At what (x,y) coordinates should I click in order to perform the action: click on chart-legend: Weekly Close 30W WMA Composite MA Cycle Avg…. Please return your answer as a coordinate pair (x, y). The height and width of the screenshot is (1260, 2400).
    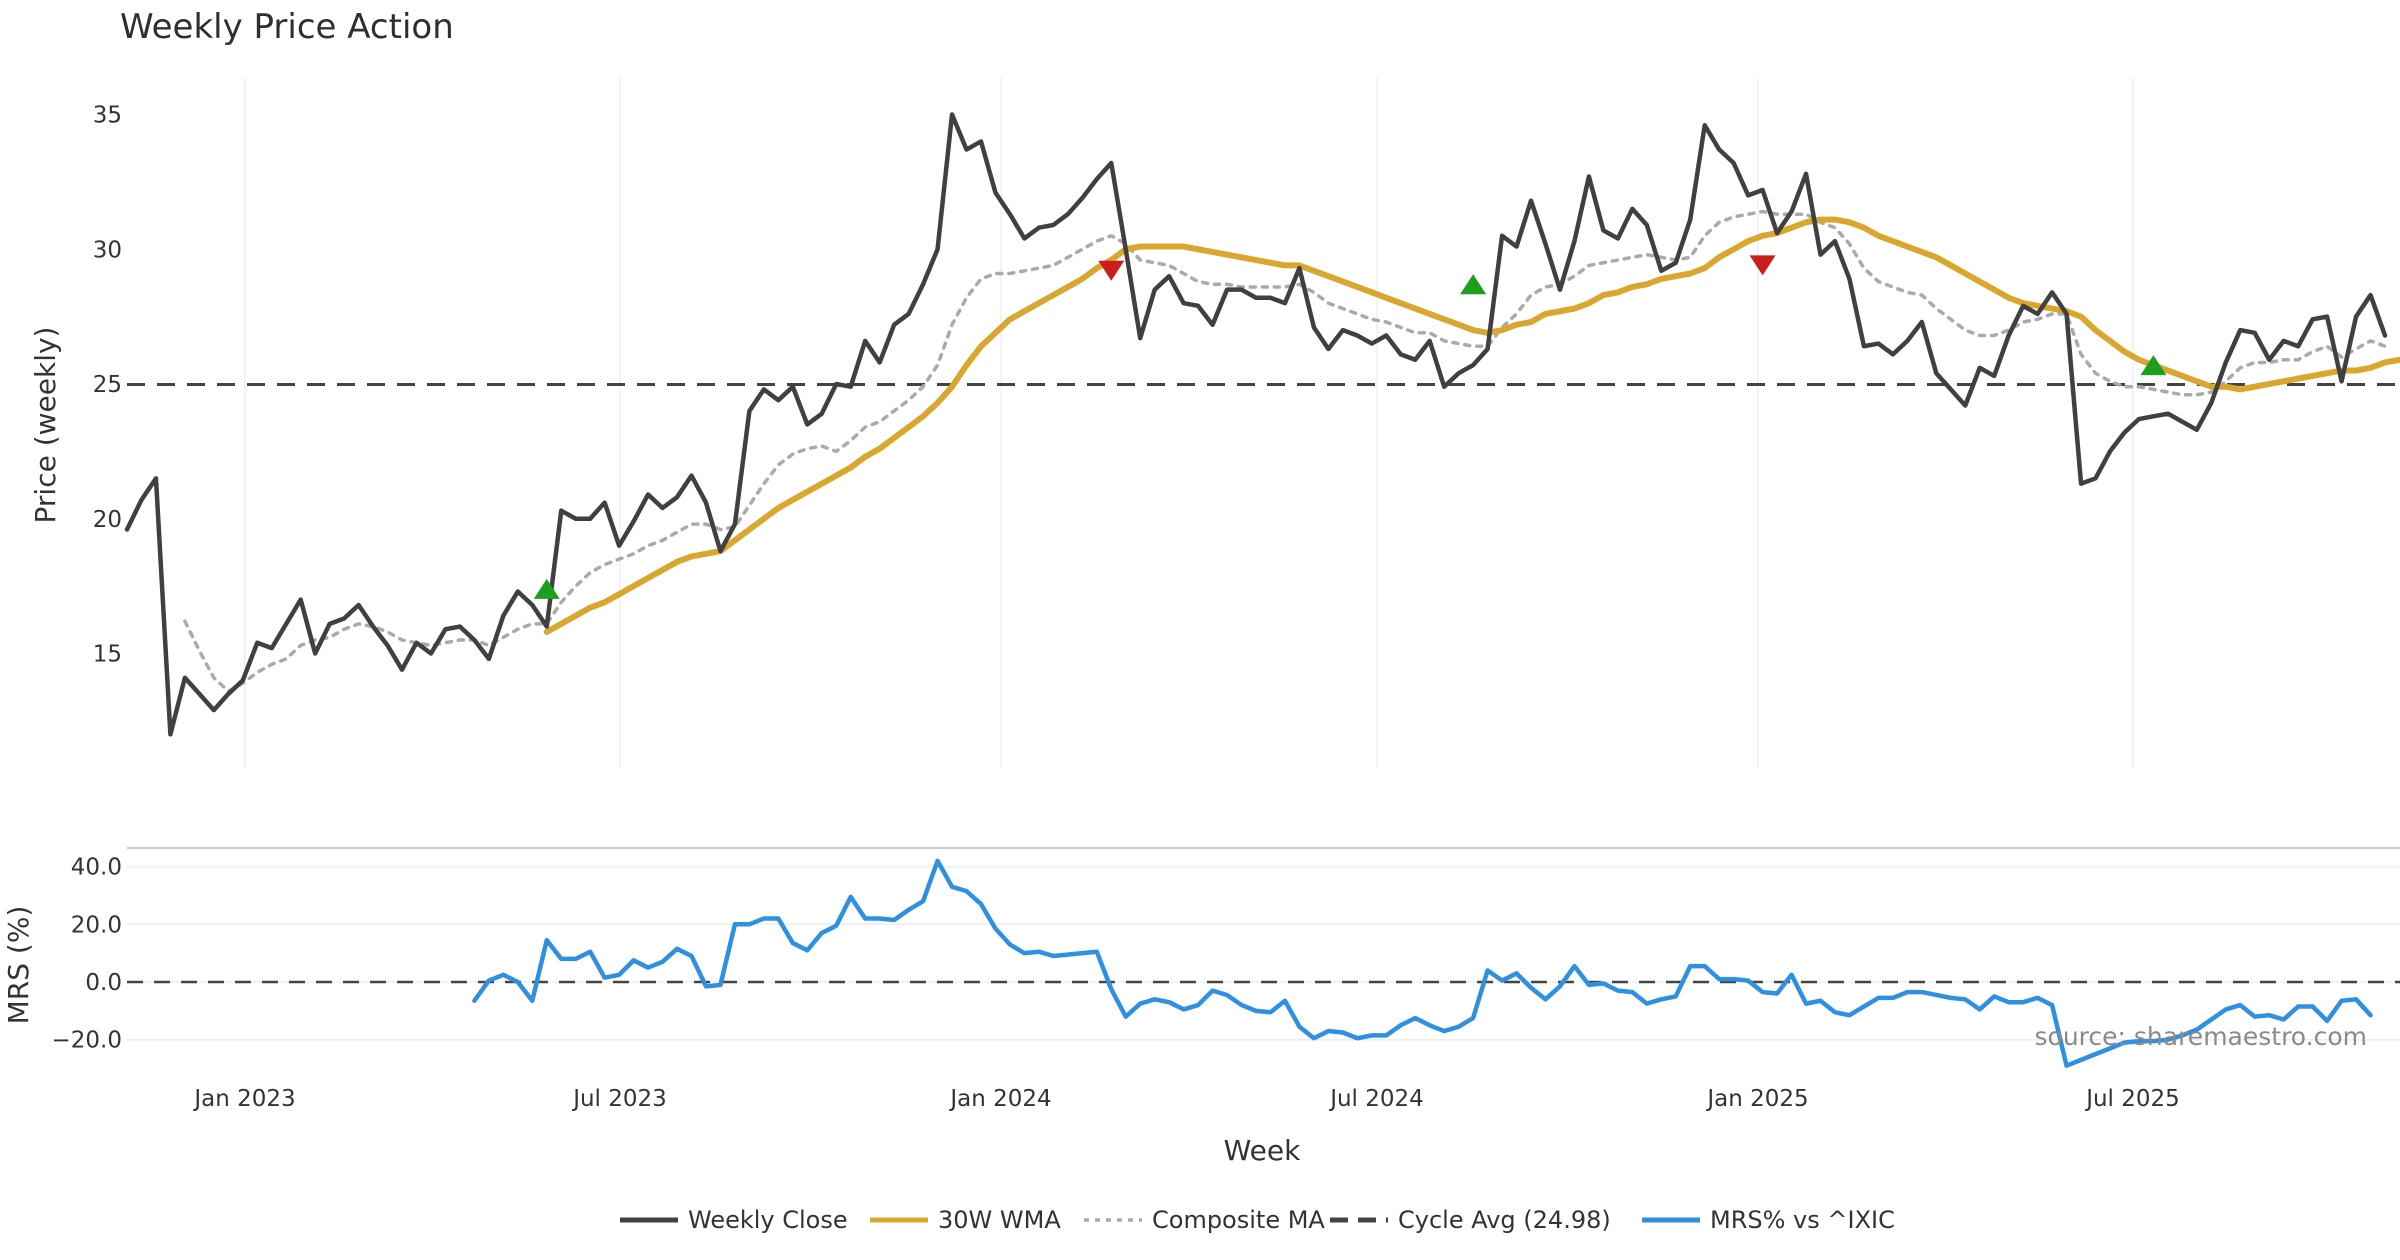
    Looking at the image, I should click on (1257, 1220).